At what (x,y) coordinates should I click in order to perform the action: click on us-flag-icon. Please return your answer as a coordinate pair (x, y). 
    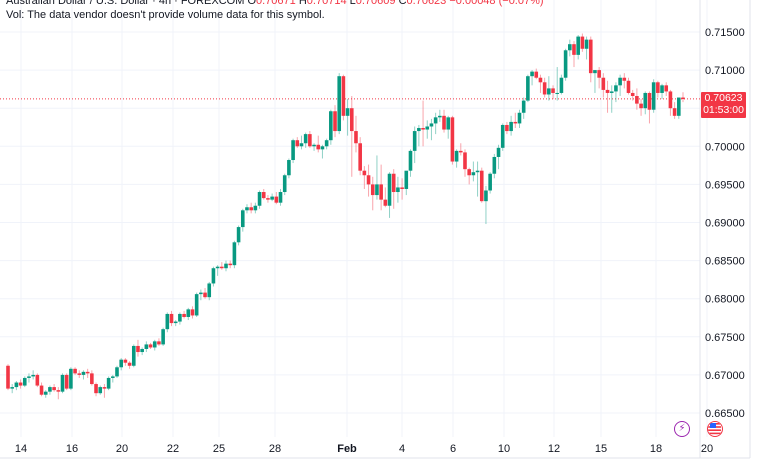
    Looking at the image, I should click on (715, 429).